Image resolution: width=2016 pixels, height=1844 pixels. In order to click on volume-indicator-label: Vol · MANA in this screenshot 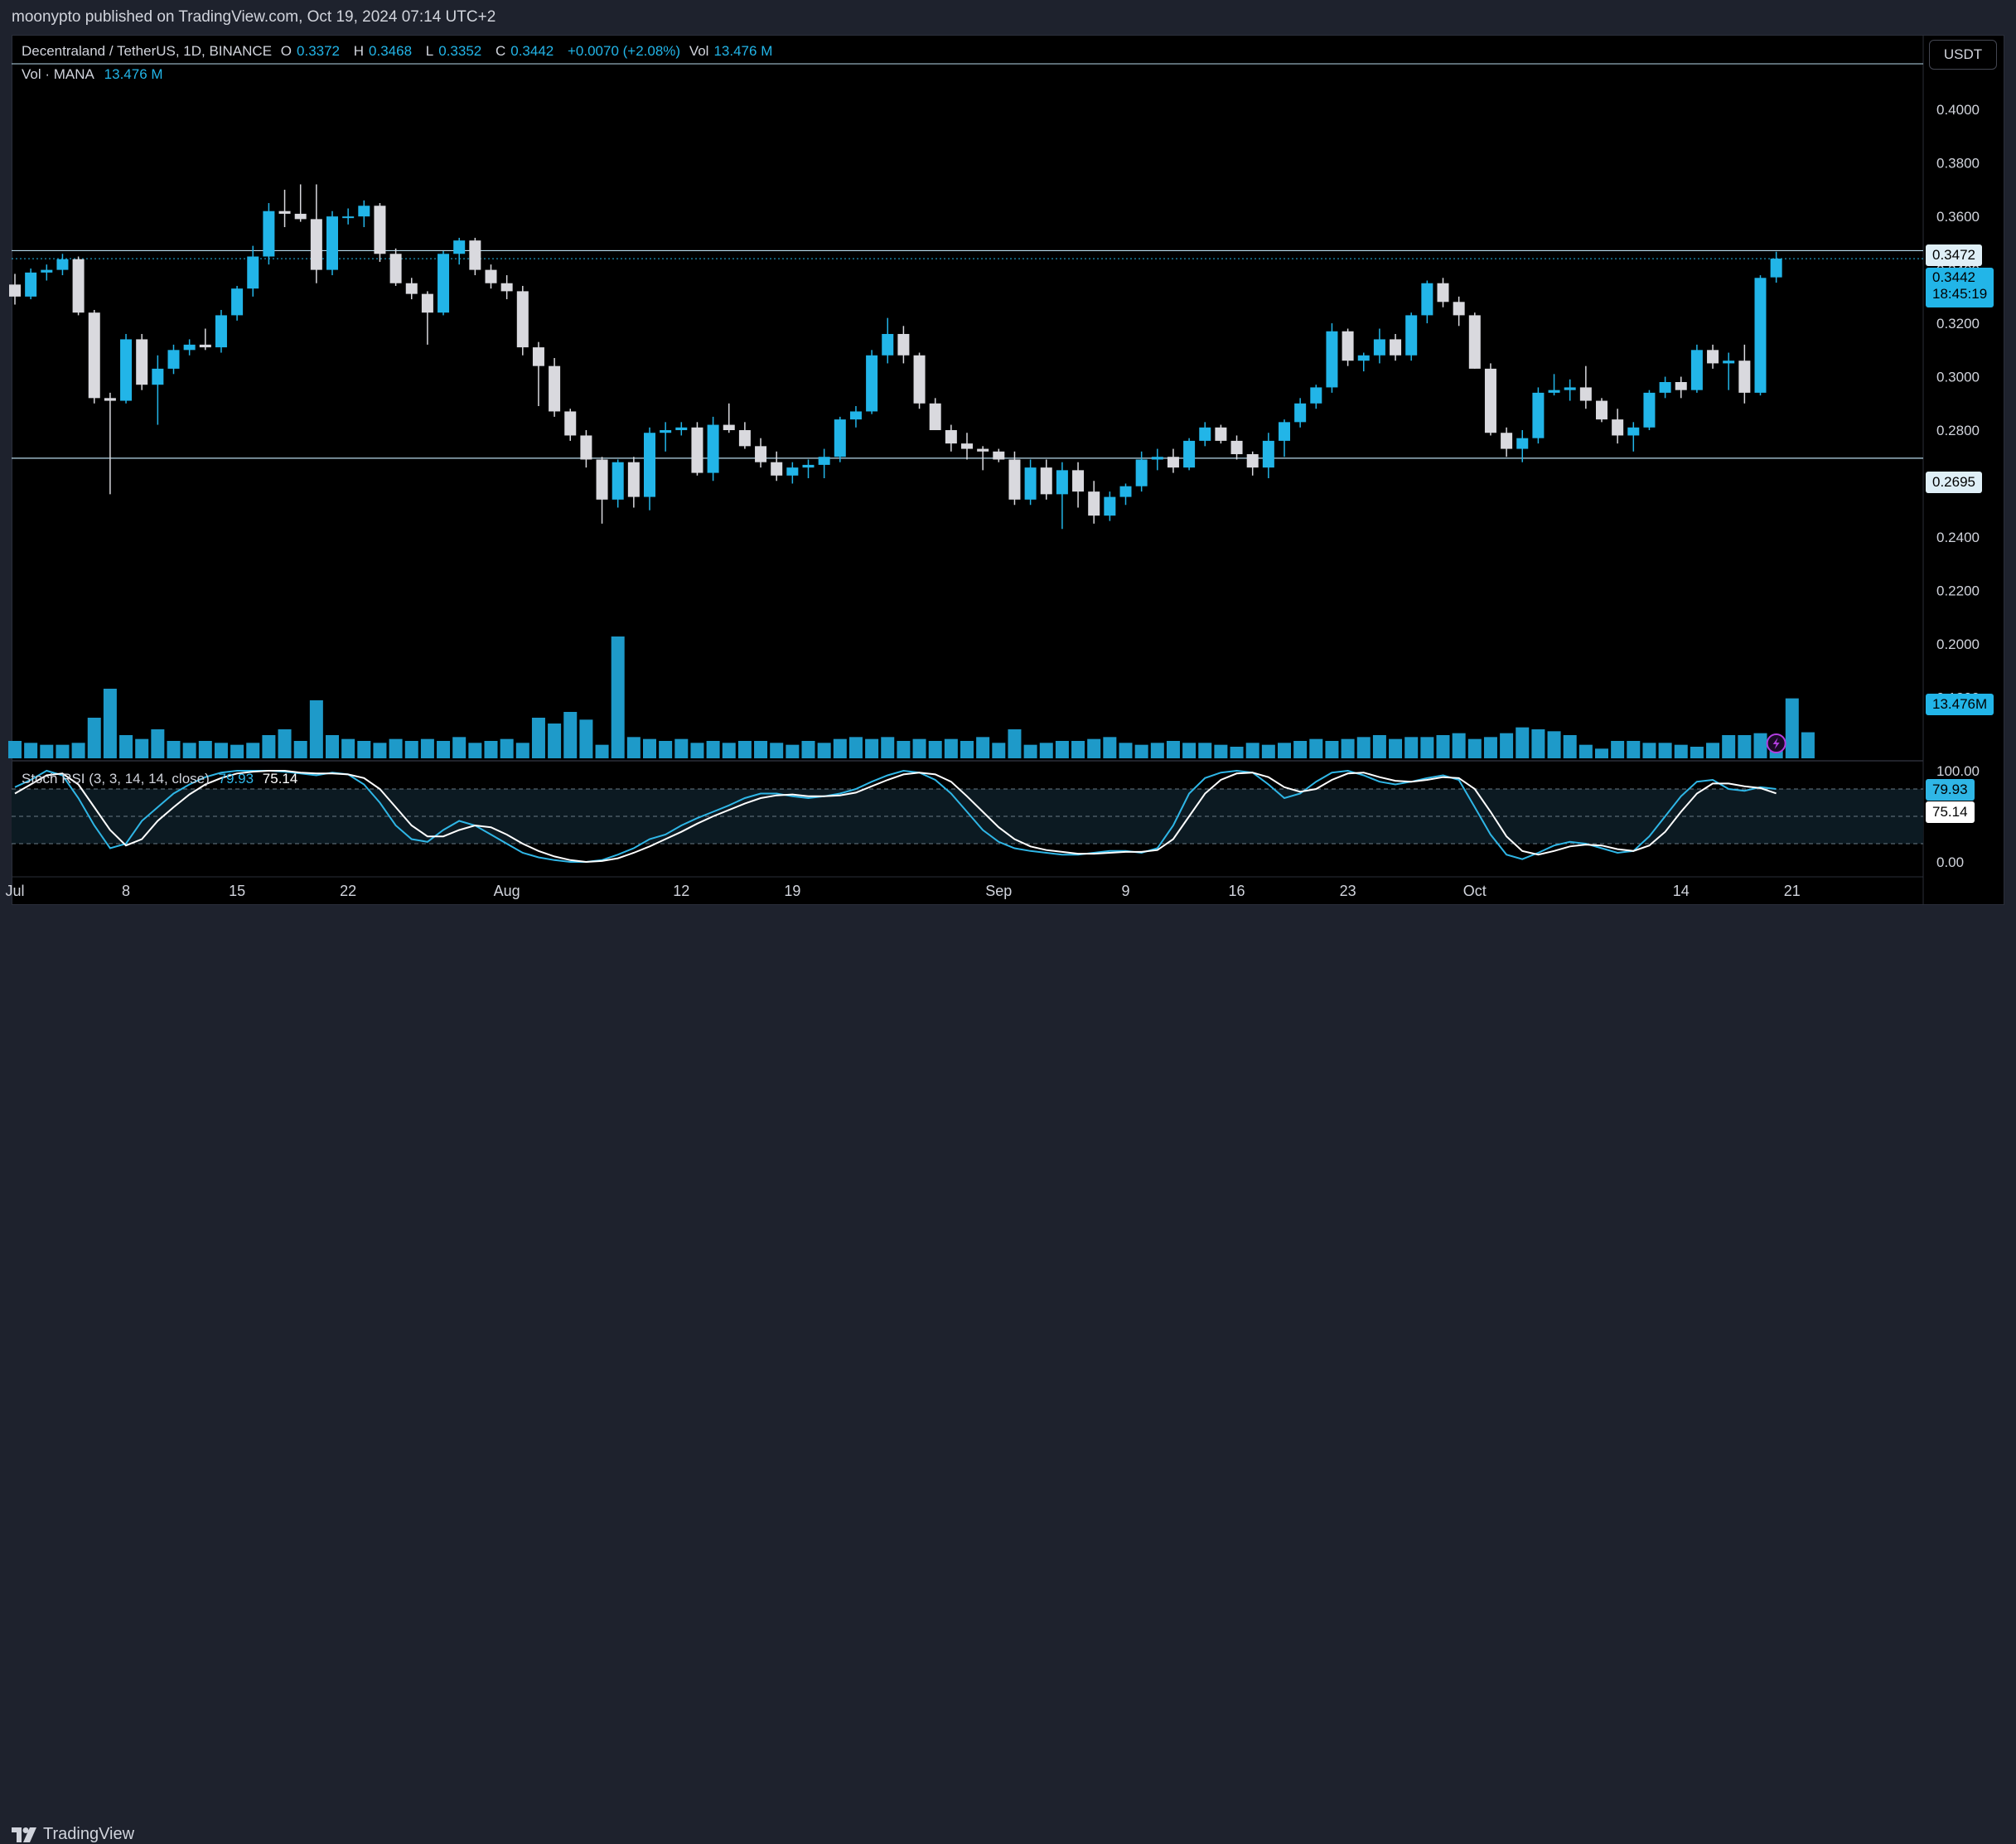, I will do `click(58, 74)`.